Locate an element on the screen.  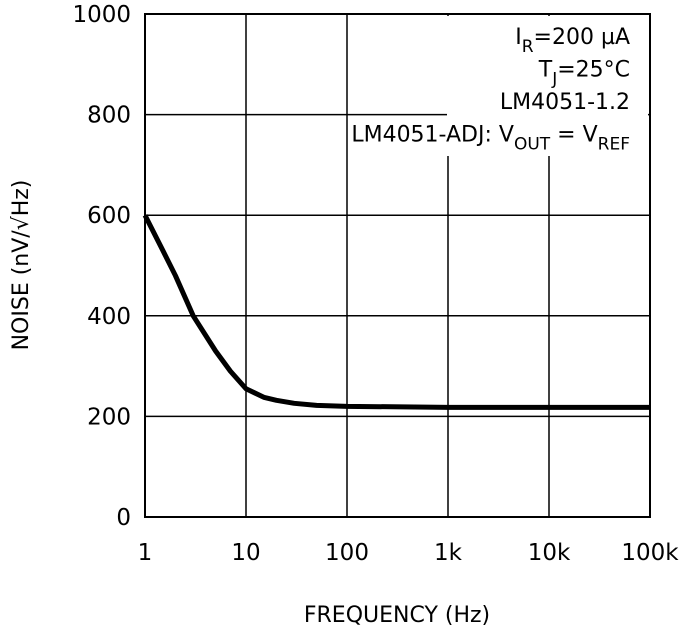
annotation-text: T is located at coordinates (545, 70).